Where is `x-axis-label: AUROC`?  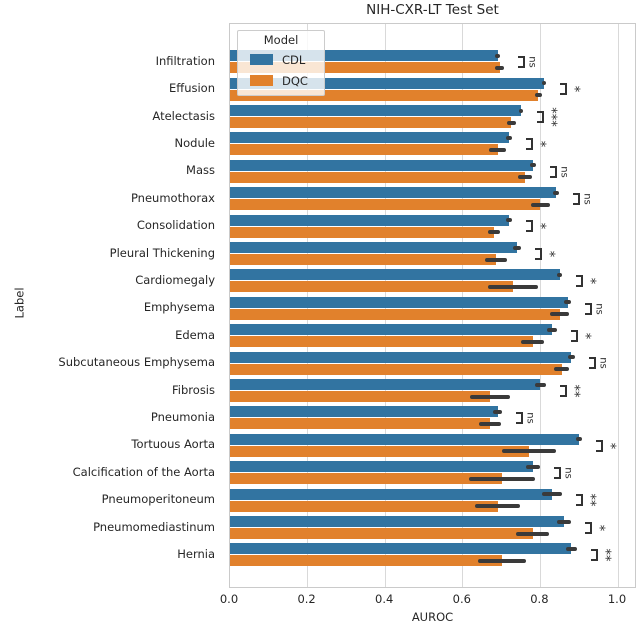 x-axis-label: AUROC is located at coordinates (432, 617).